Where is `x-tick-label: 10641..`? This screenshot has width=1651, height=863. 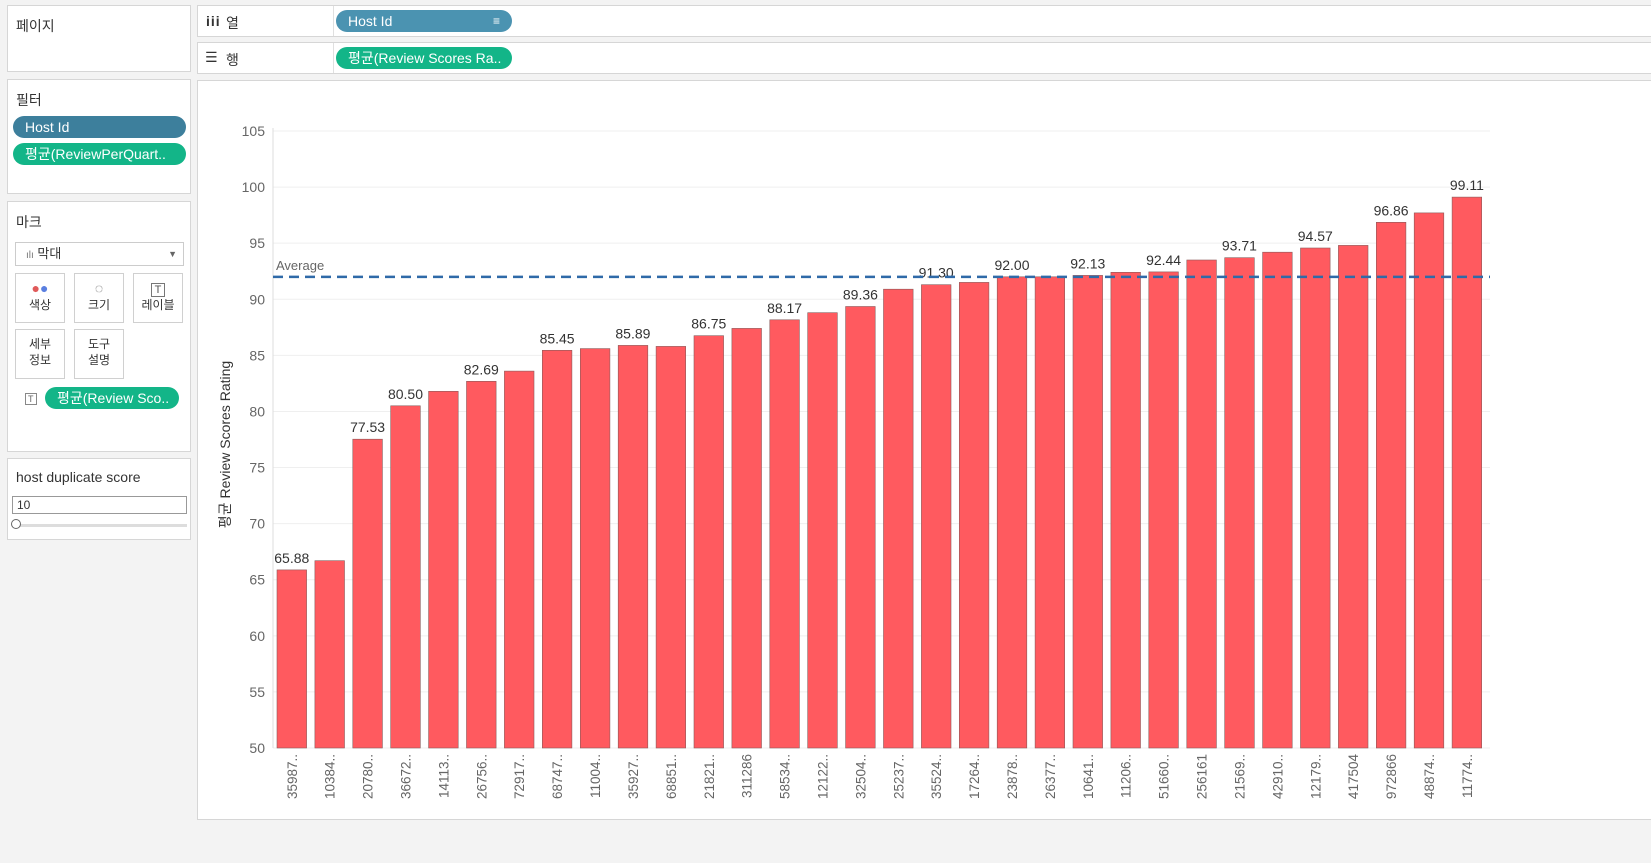
x-tick-label: 10641.. is located at coordinates (1088, 776).